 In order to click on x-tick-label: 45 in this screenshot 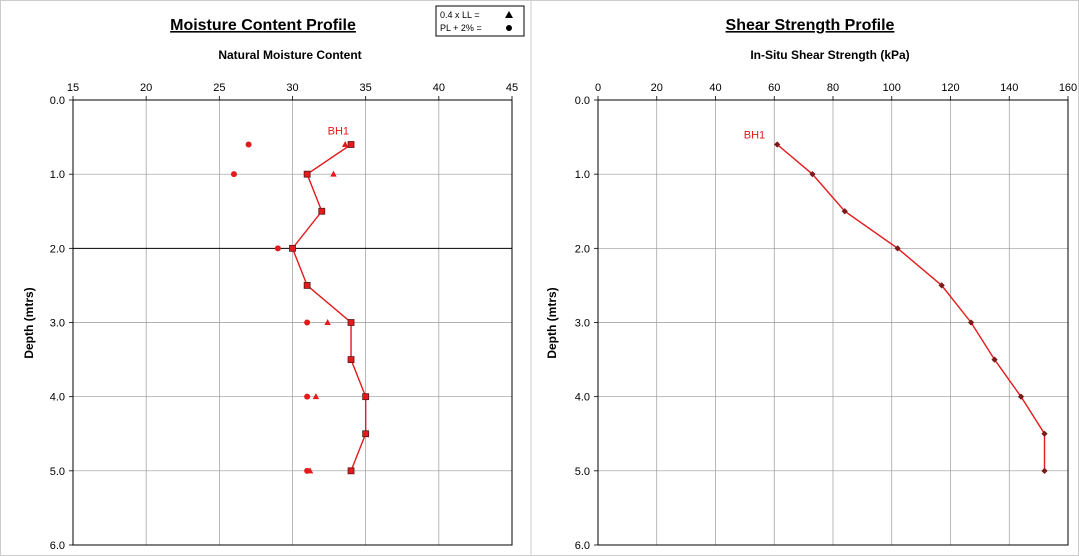, I will do `click(512, 88)`.